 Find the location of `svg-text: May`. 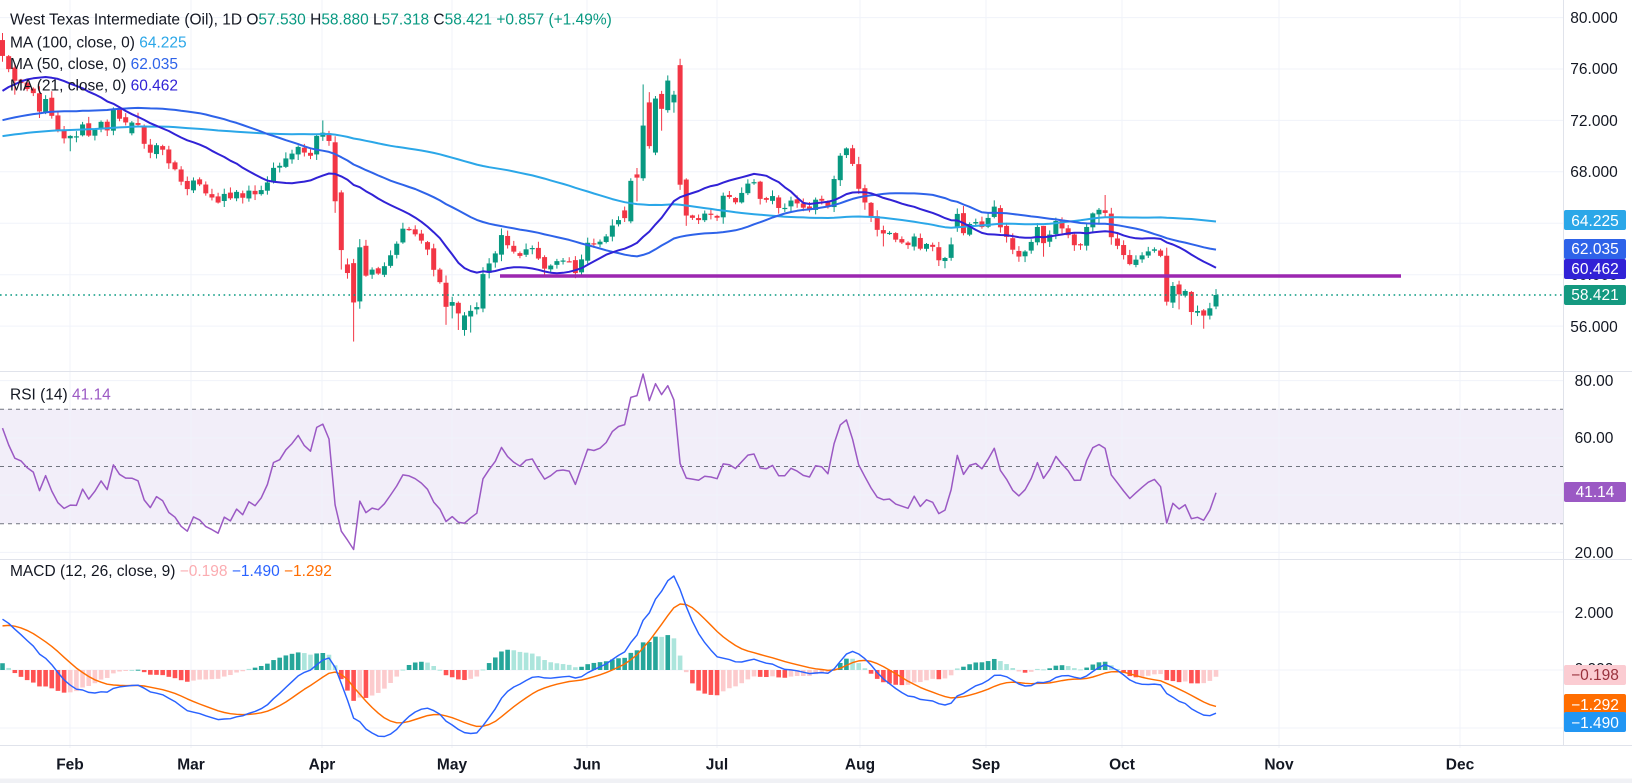

svg-text: May is located at coordinates (452, 765).